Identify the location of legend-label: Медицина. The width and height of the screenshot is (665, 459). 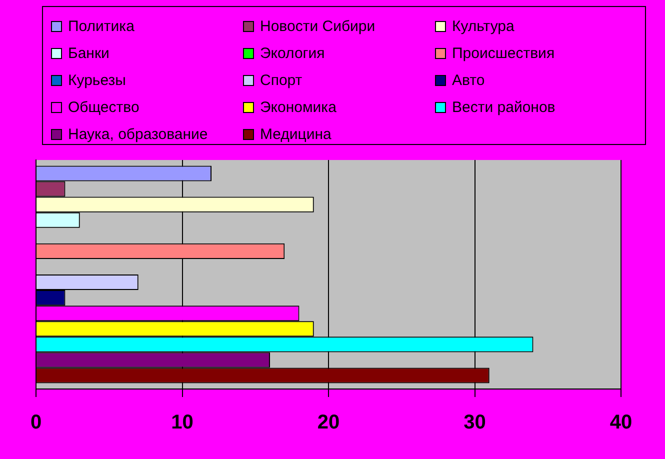
(295, 135).